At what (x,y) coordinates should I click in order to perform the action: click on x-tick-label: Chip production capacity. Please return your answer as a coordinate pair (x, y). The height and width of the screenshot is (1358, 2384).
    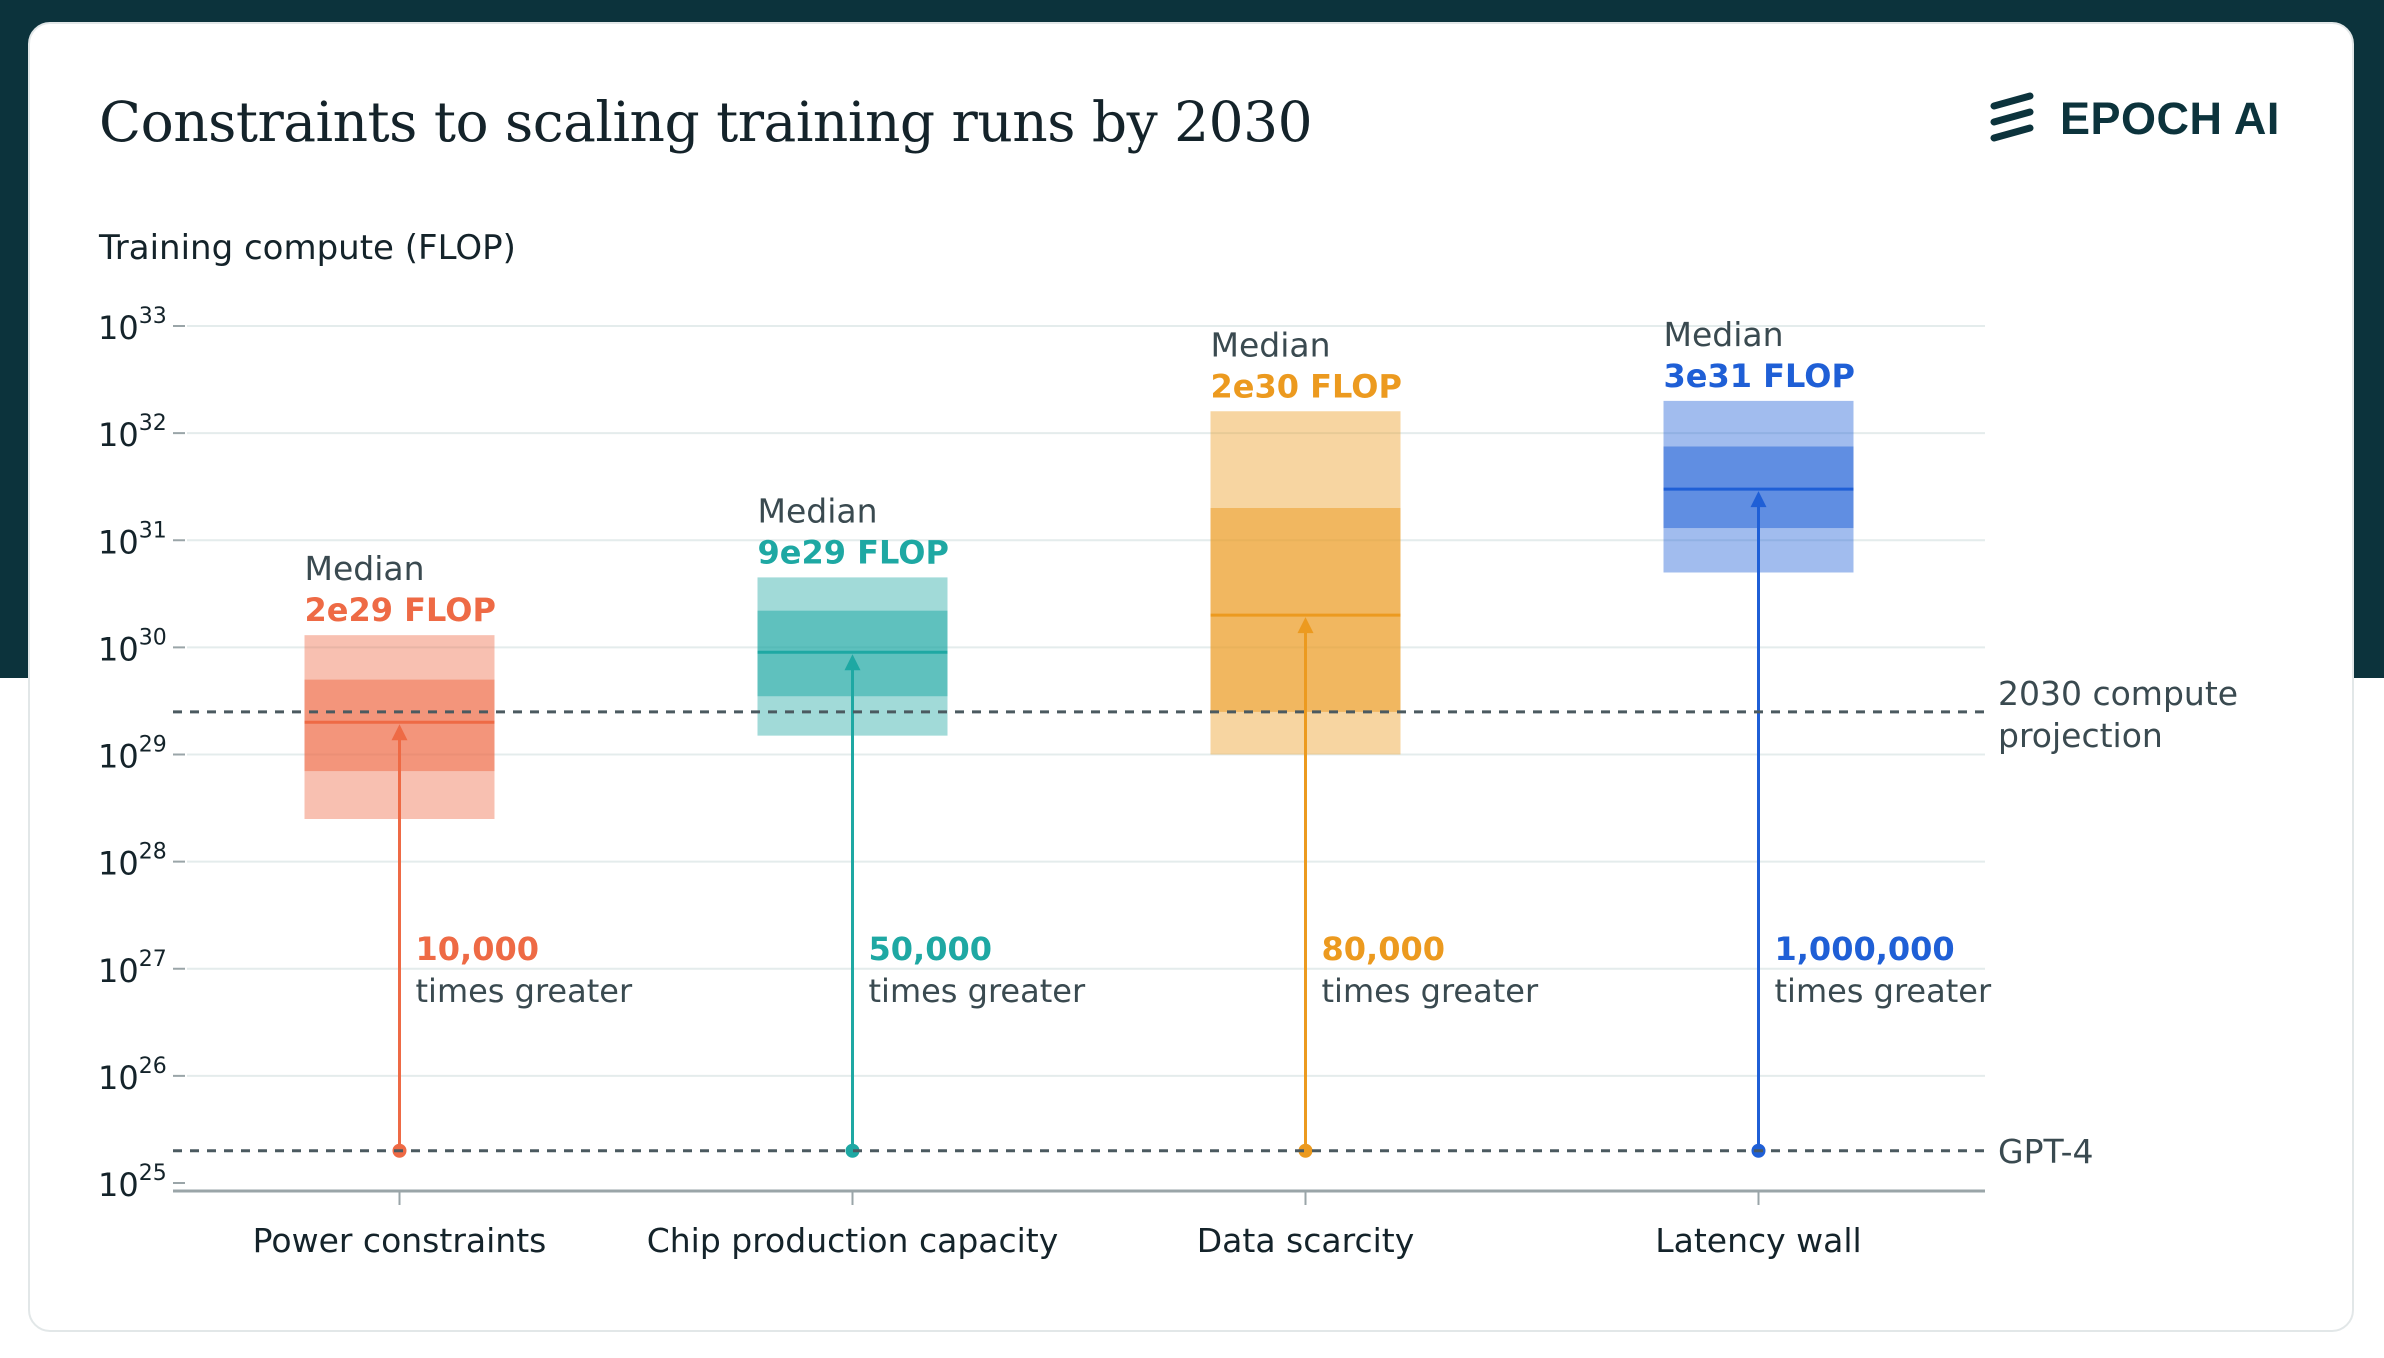
    Looking at the image, I should click on (853, 1240).